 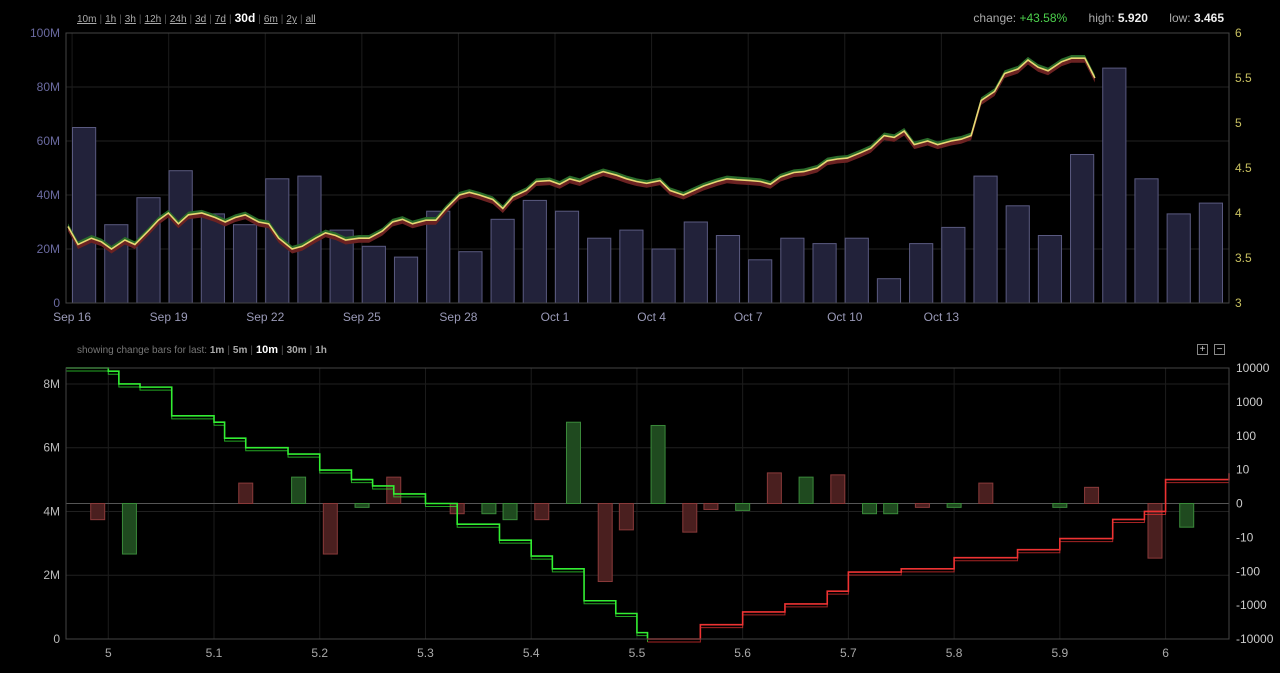 I want to click on high-label: high:, so click(x=1101, y=18).